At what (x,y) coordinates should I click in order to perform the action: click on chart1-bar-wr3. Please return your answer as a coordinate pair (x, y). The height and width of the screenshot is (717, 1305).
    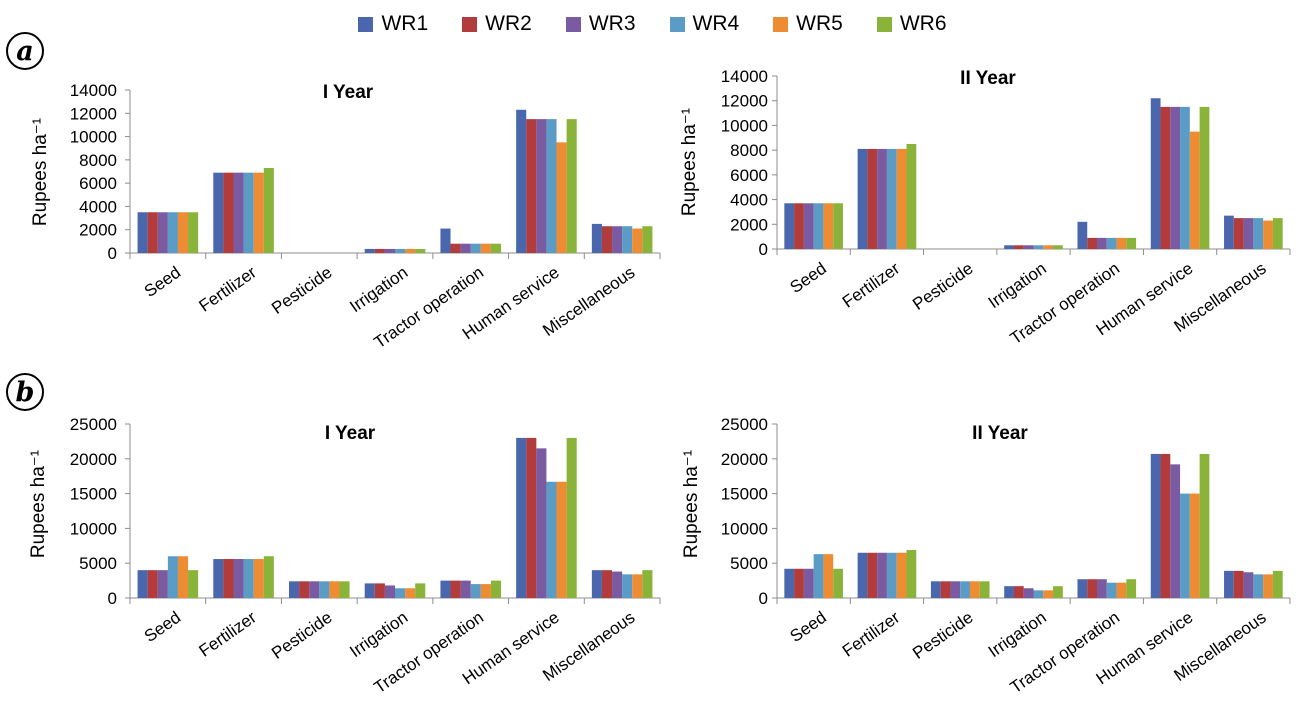
    Looking at the image, I should click on (389, 250).